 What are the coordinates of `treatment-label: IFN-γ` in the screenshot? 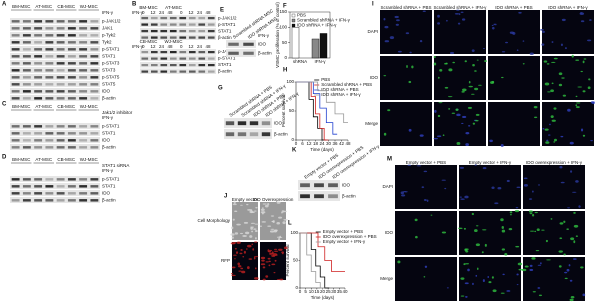 It's located at (108, 170).